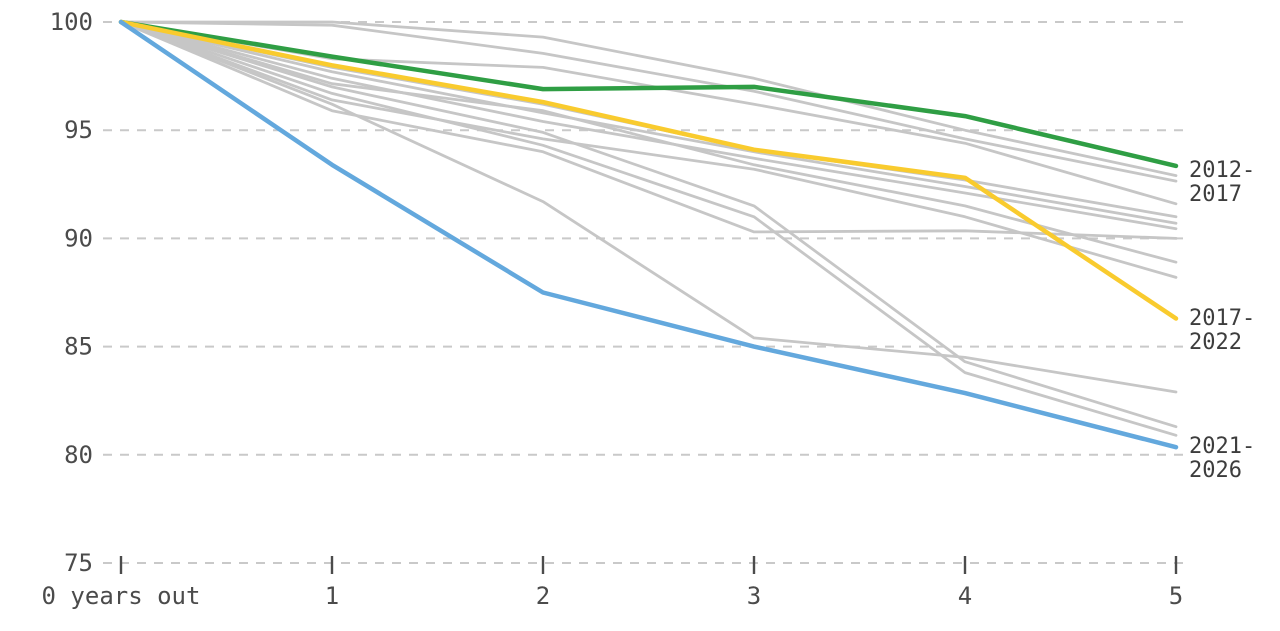 The width and height of the screenshot is (1280, 631). What do you see at coordinates (71, 22) in the screenshot?
I see `y-tick-label-100: 100` at bounding box center [71, 22].